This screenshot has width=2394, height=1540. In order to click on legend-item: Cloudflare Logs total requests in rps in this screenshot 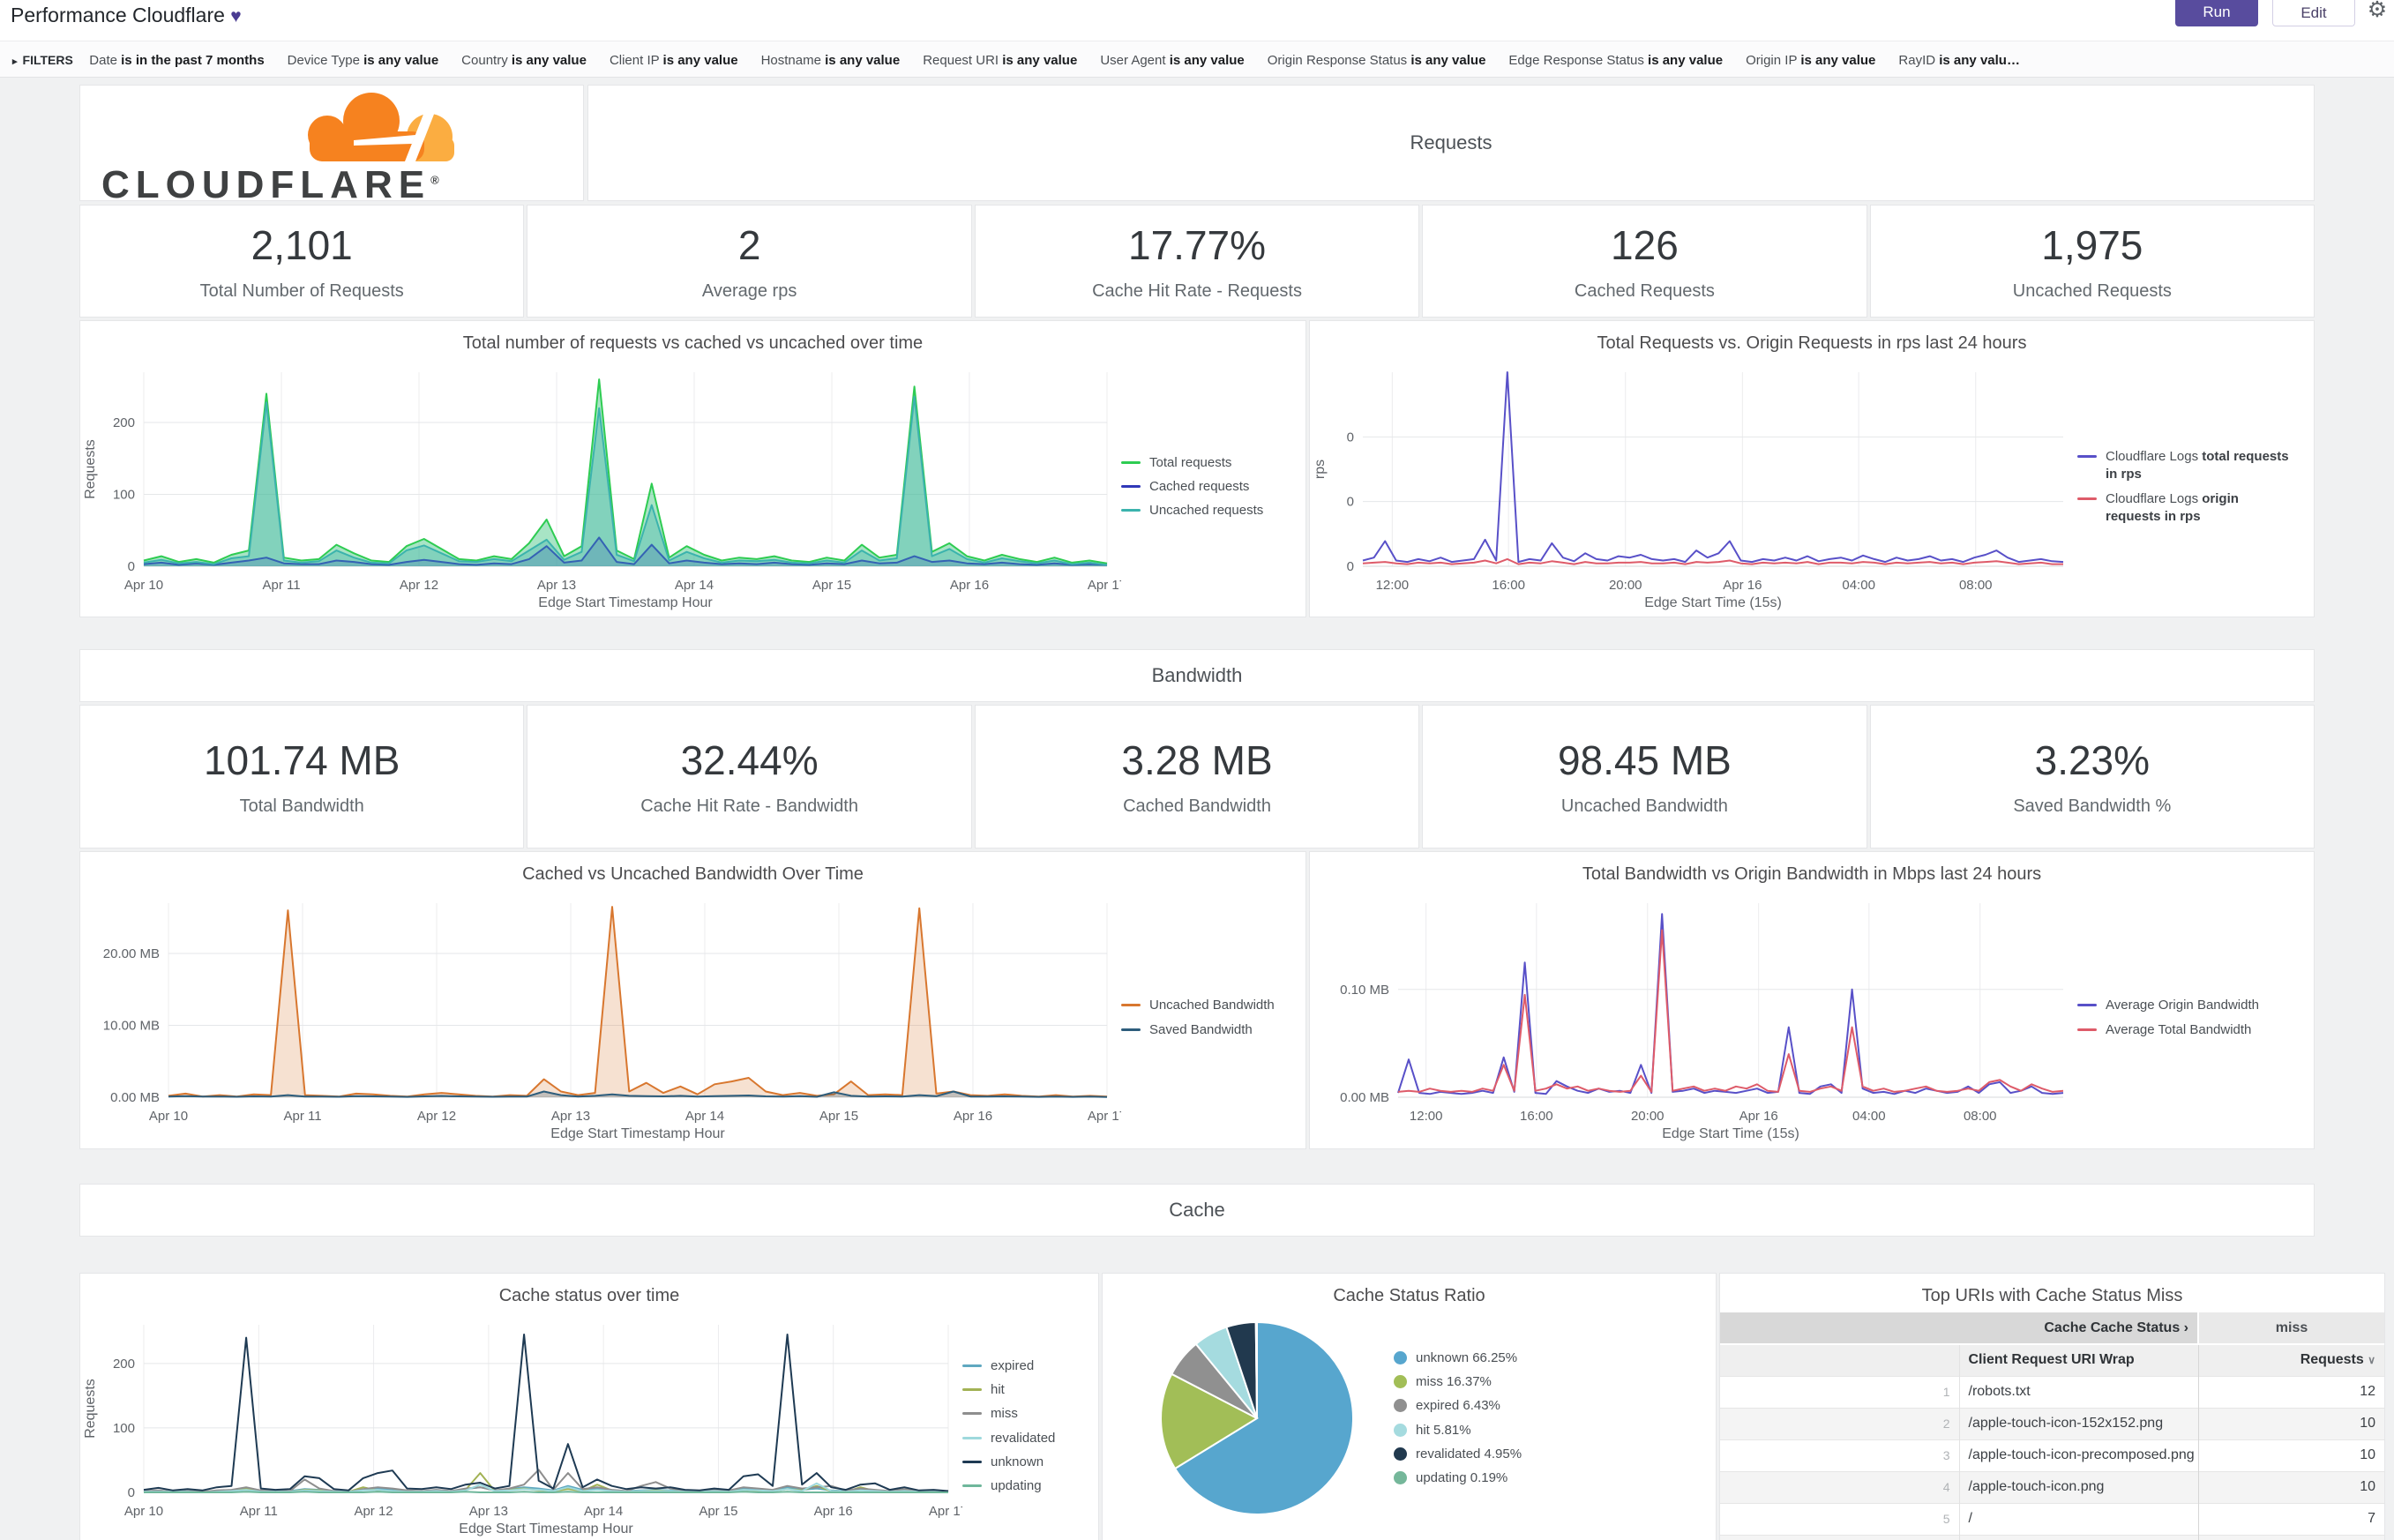, I will do `click(2183, 466)`.